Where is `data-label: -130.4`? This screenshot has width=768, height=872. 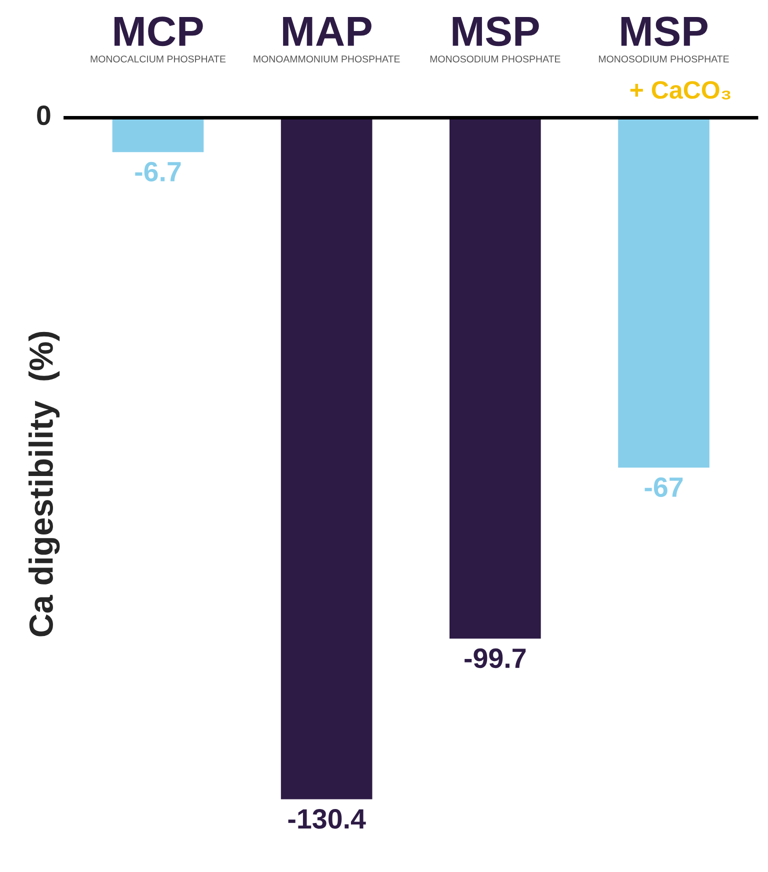 data-label: -130.4 is located at coordinates (327, 819).